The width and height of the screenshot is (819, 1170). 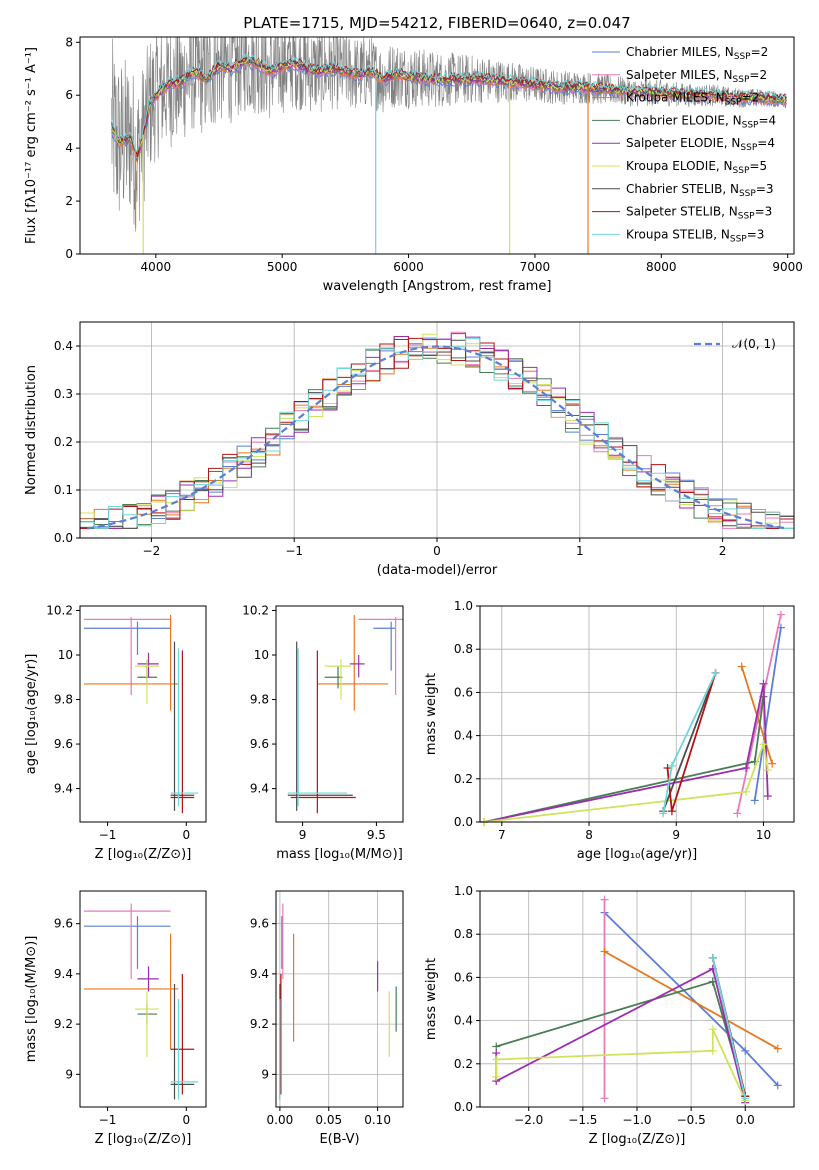 I want to click on y-tick-label: 9.2, so click(x=63, y=1024).